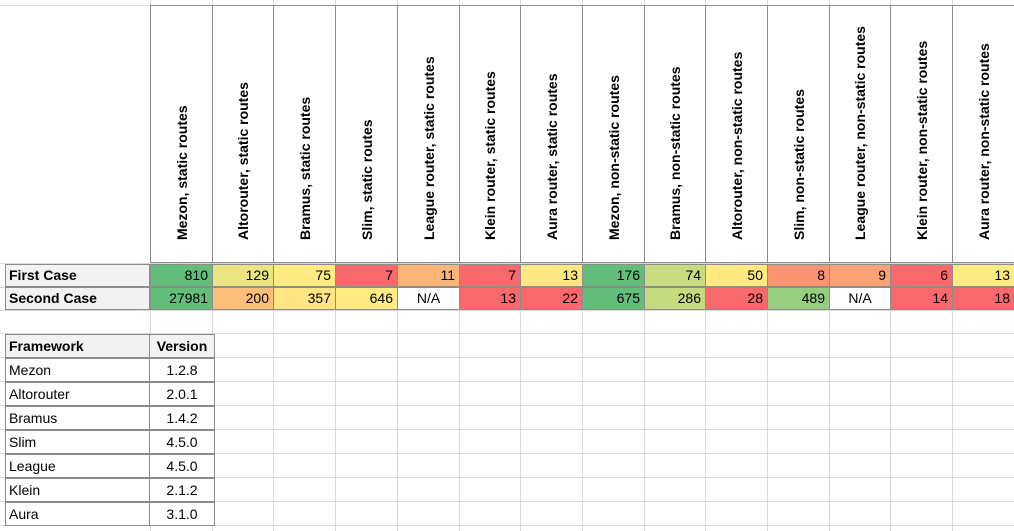 This screenshot has width=1014, height=531. Describe the element at coordinates (304, 168) in the screenshot. I see `column-header-label: Bramus, static routes` at that location.